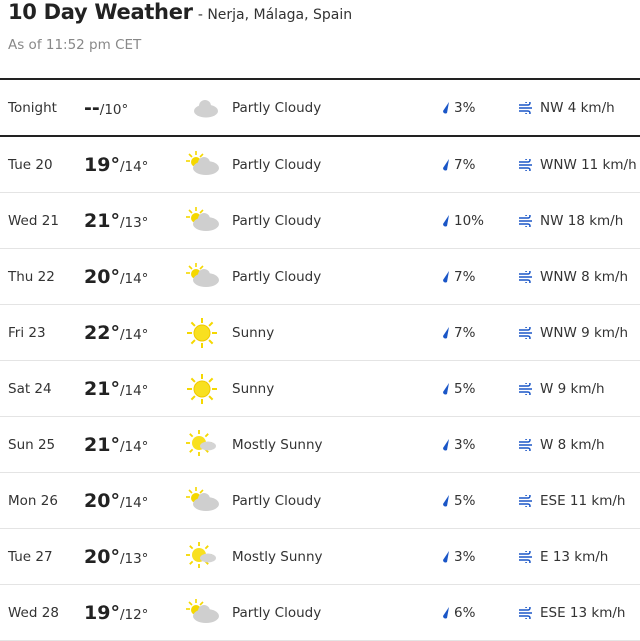  What do you see at coordinates (33, 220) in the screenshot?
I see `day-label: Wed 21` at bounding box center [33, 220].